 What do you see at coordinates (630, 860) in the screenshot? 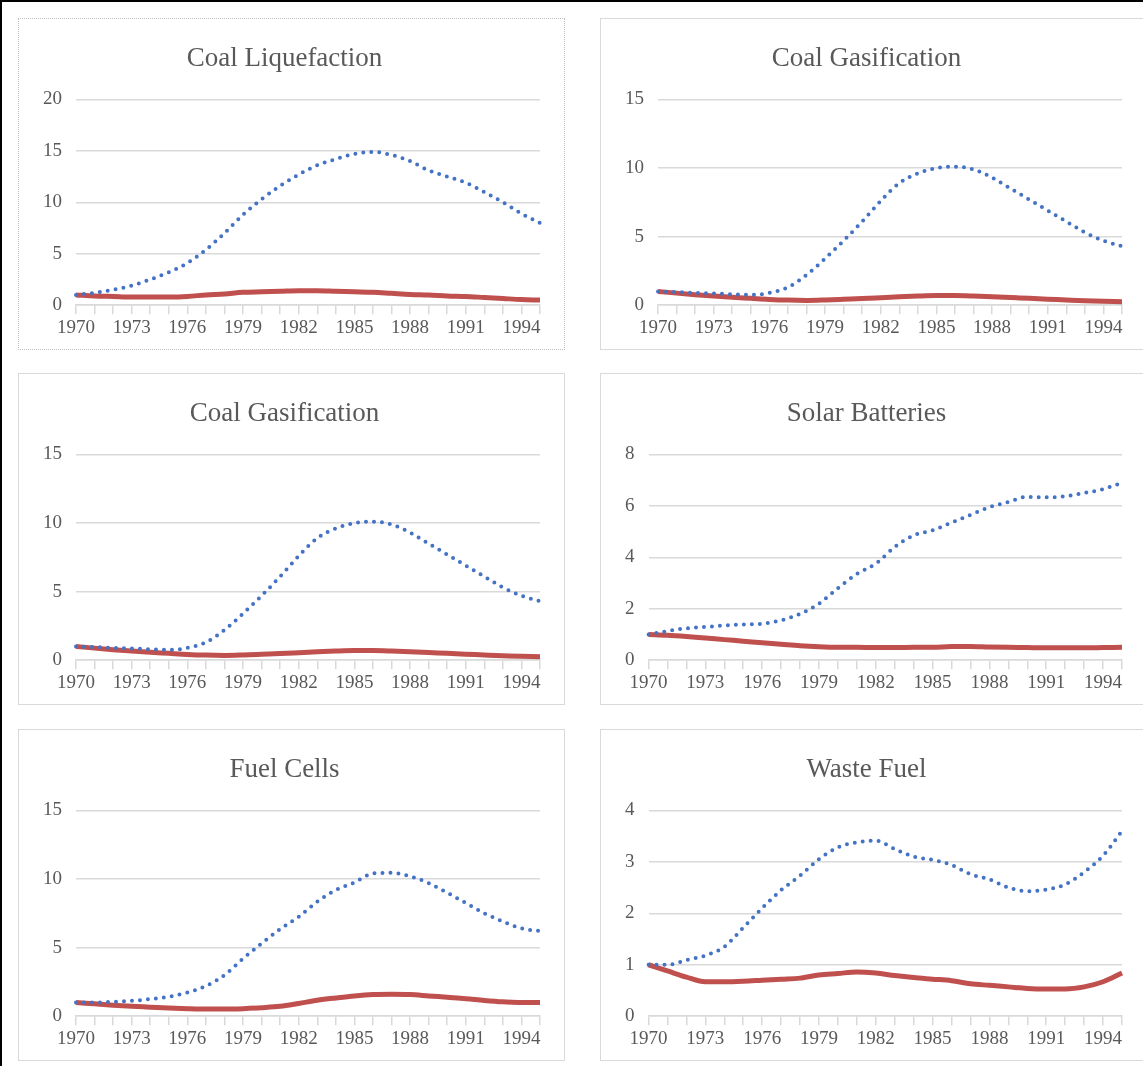
I see `y-tick-label: 3` at bounding box center [630, 860].